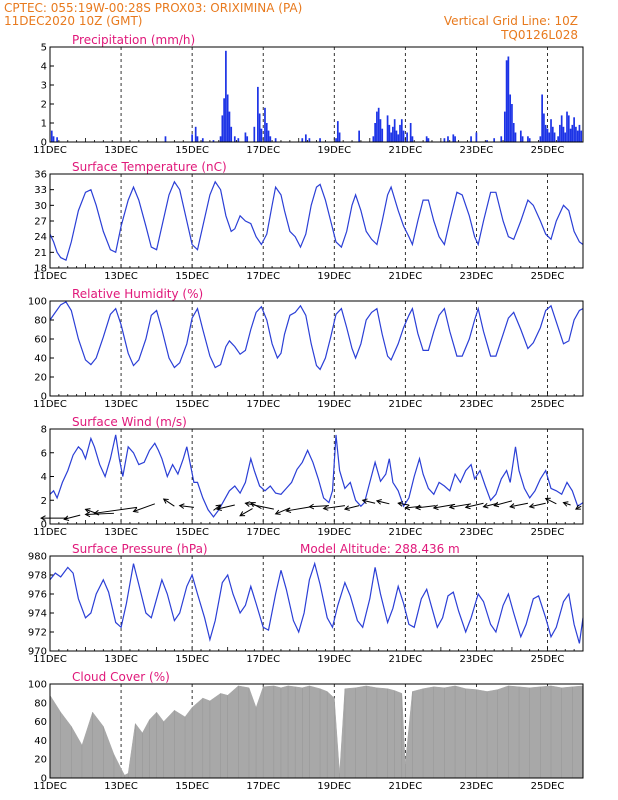 The image size is (618, 800). Describe the element at coordinates (40, 175) in the screenshot. I see `y-tick-label: 36` at that location.